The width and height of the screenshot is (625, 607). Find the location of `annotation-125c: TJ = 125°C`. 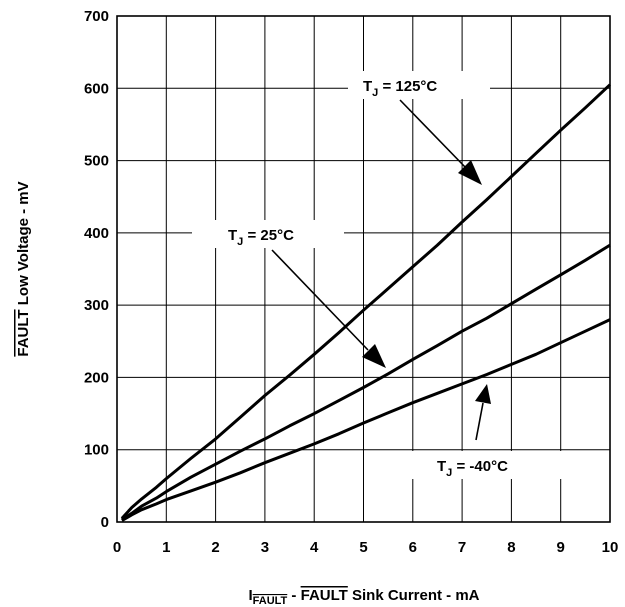

annotation-125c: TJ = 125°C is located at coordinates (419, 128).